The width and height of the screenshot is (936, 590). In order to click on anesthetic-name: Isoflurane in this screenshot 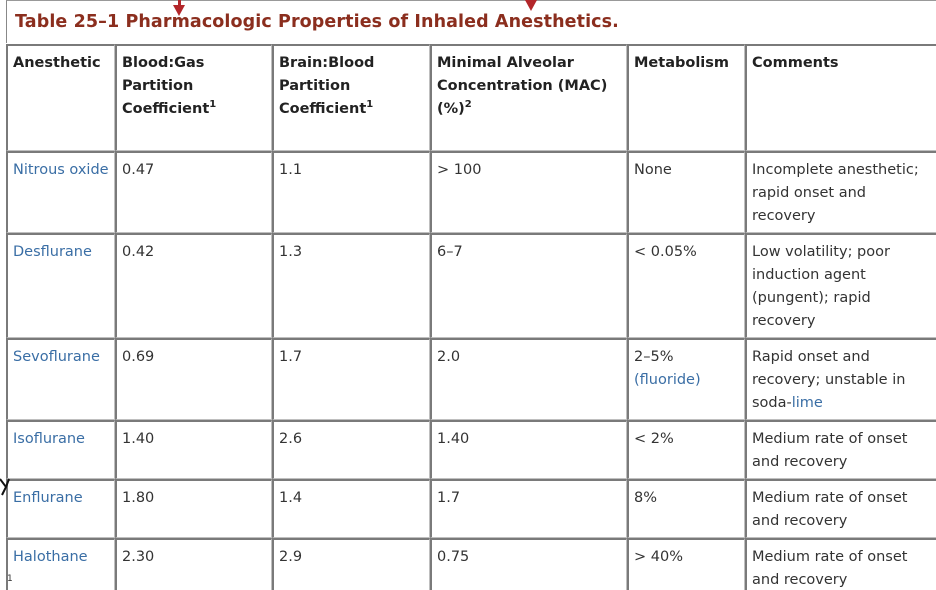, I will do `click(49, 439)`.